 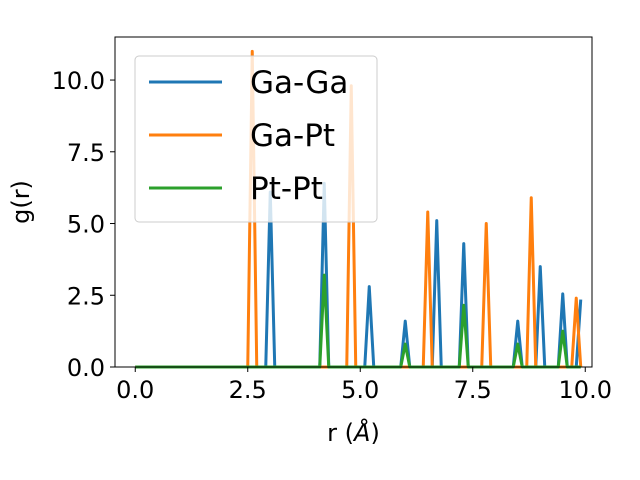 What do you see at coordinates (360, 390) in the screenshot?
I see `x-tick-label: 5.0` at bounding box center [360, 390].